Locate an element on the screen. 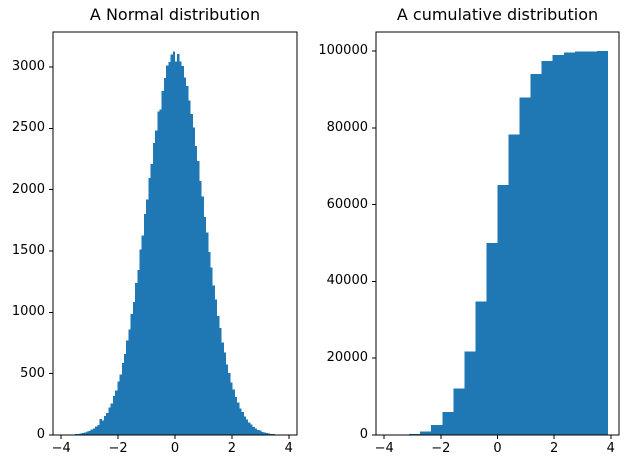 The image size is (629, 470). y-tick-label: 2000 is located at coordinates (28, 189).